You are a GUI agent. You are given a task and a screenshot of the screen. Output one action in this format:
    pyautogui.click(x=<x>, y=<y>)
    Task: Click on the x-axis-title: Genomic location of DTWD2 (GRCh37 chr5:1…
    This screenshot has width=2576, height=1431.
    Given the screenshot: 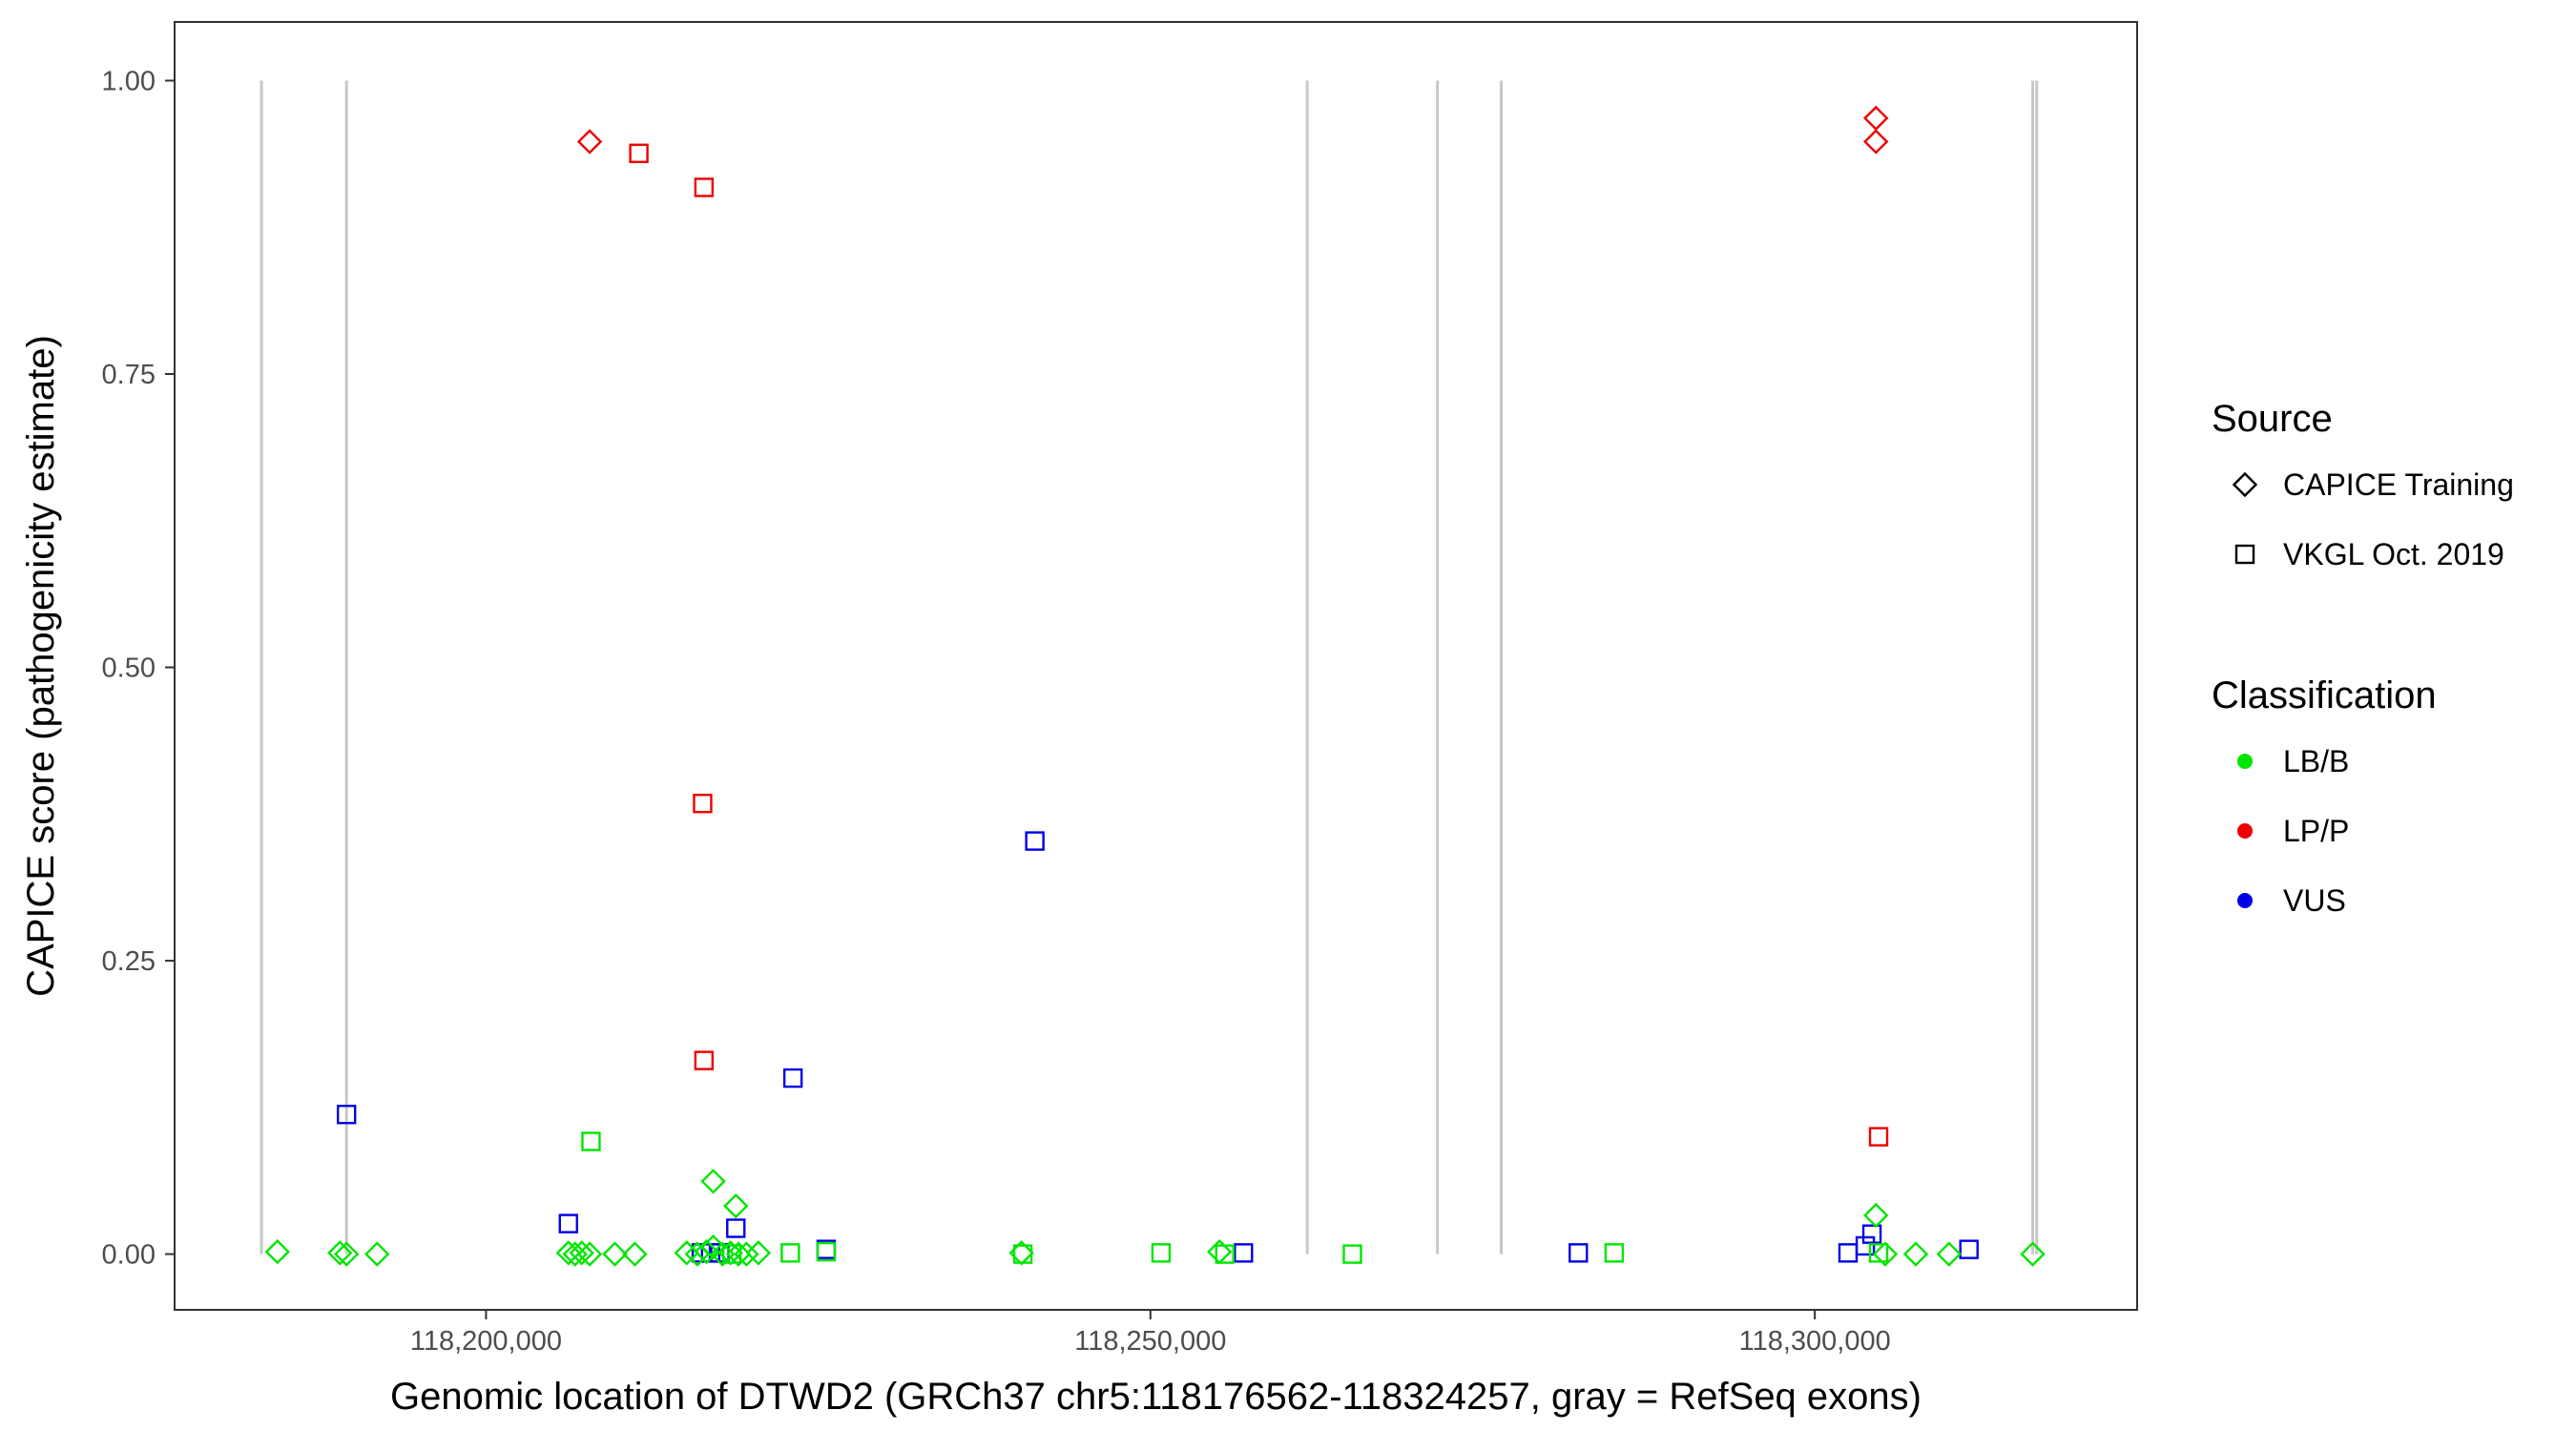 What is the action you would take?
    pyautogui.click(x=1156, y=1397)
    